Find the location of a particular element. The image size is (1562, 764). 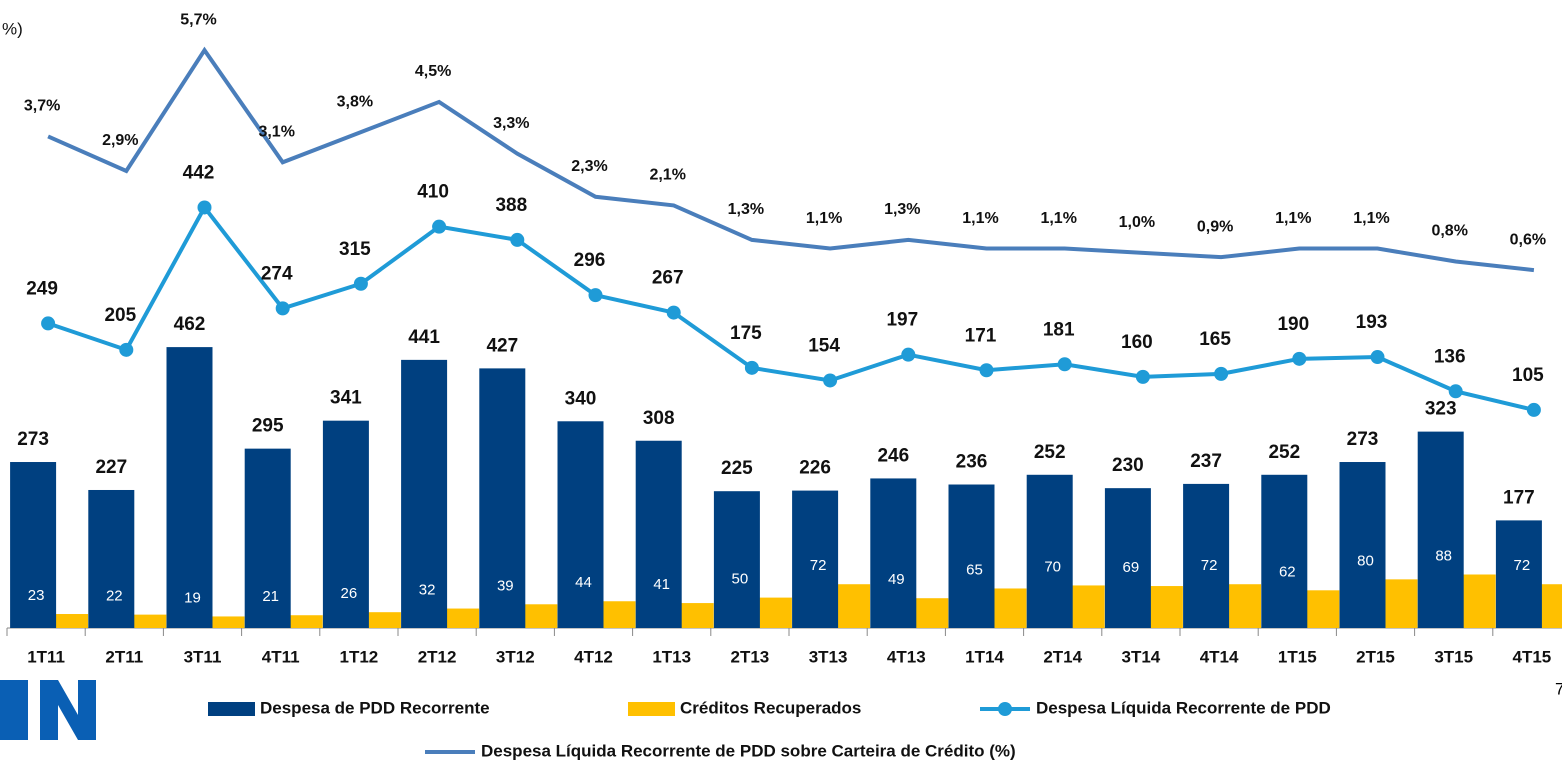

title-fragment: %) is located at coordinates (12, 28).